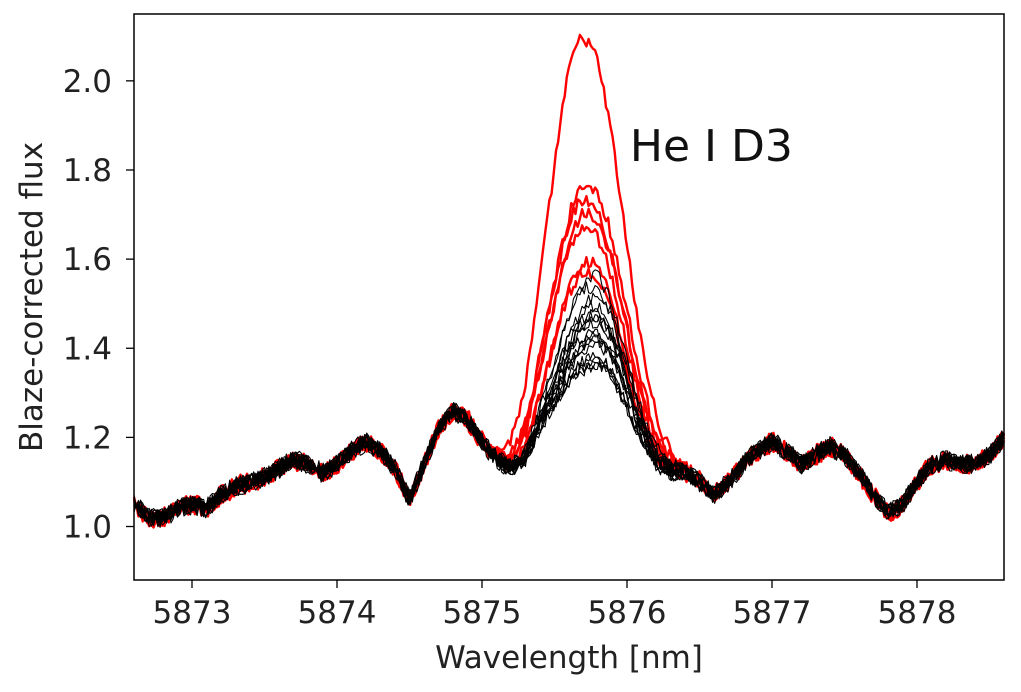 This screenshot has height=692, width=1021. Describe the element at coordinates (98, 305) in the screenshot. I see `y-axis-ticks: 1.0 1.2 1.4 1.6 1.8 2.0` at that location.